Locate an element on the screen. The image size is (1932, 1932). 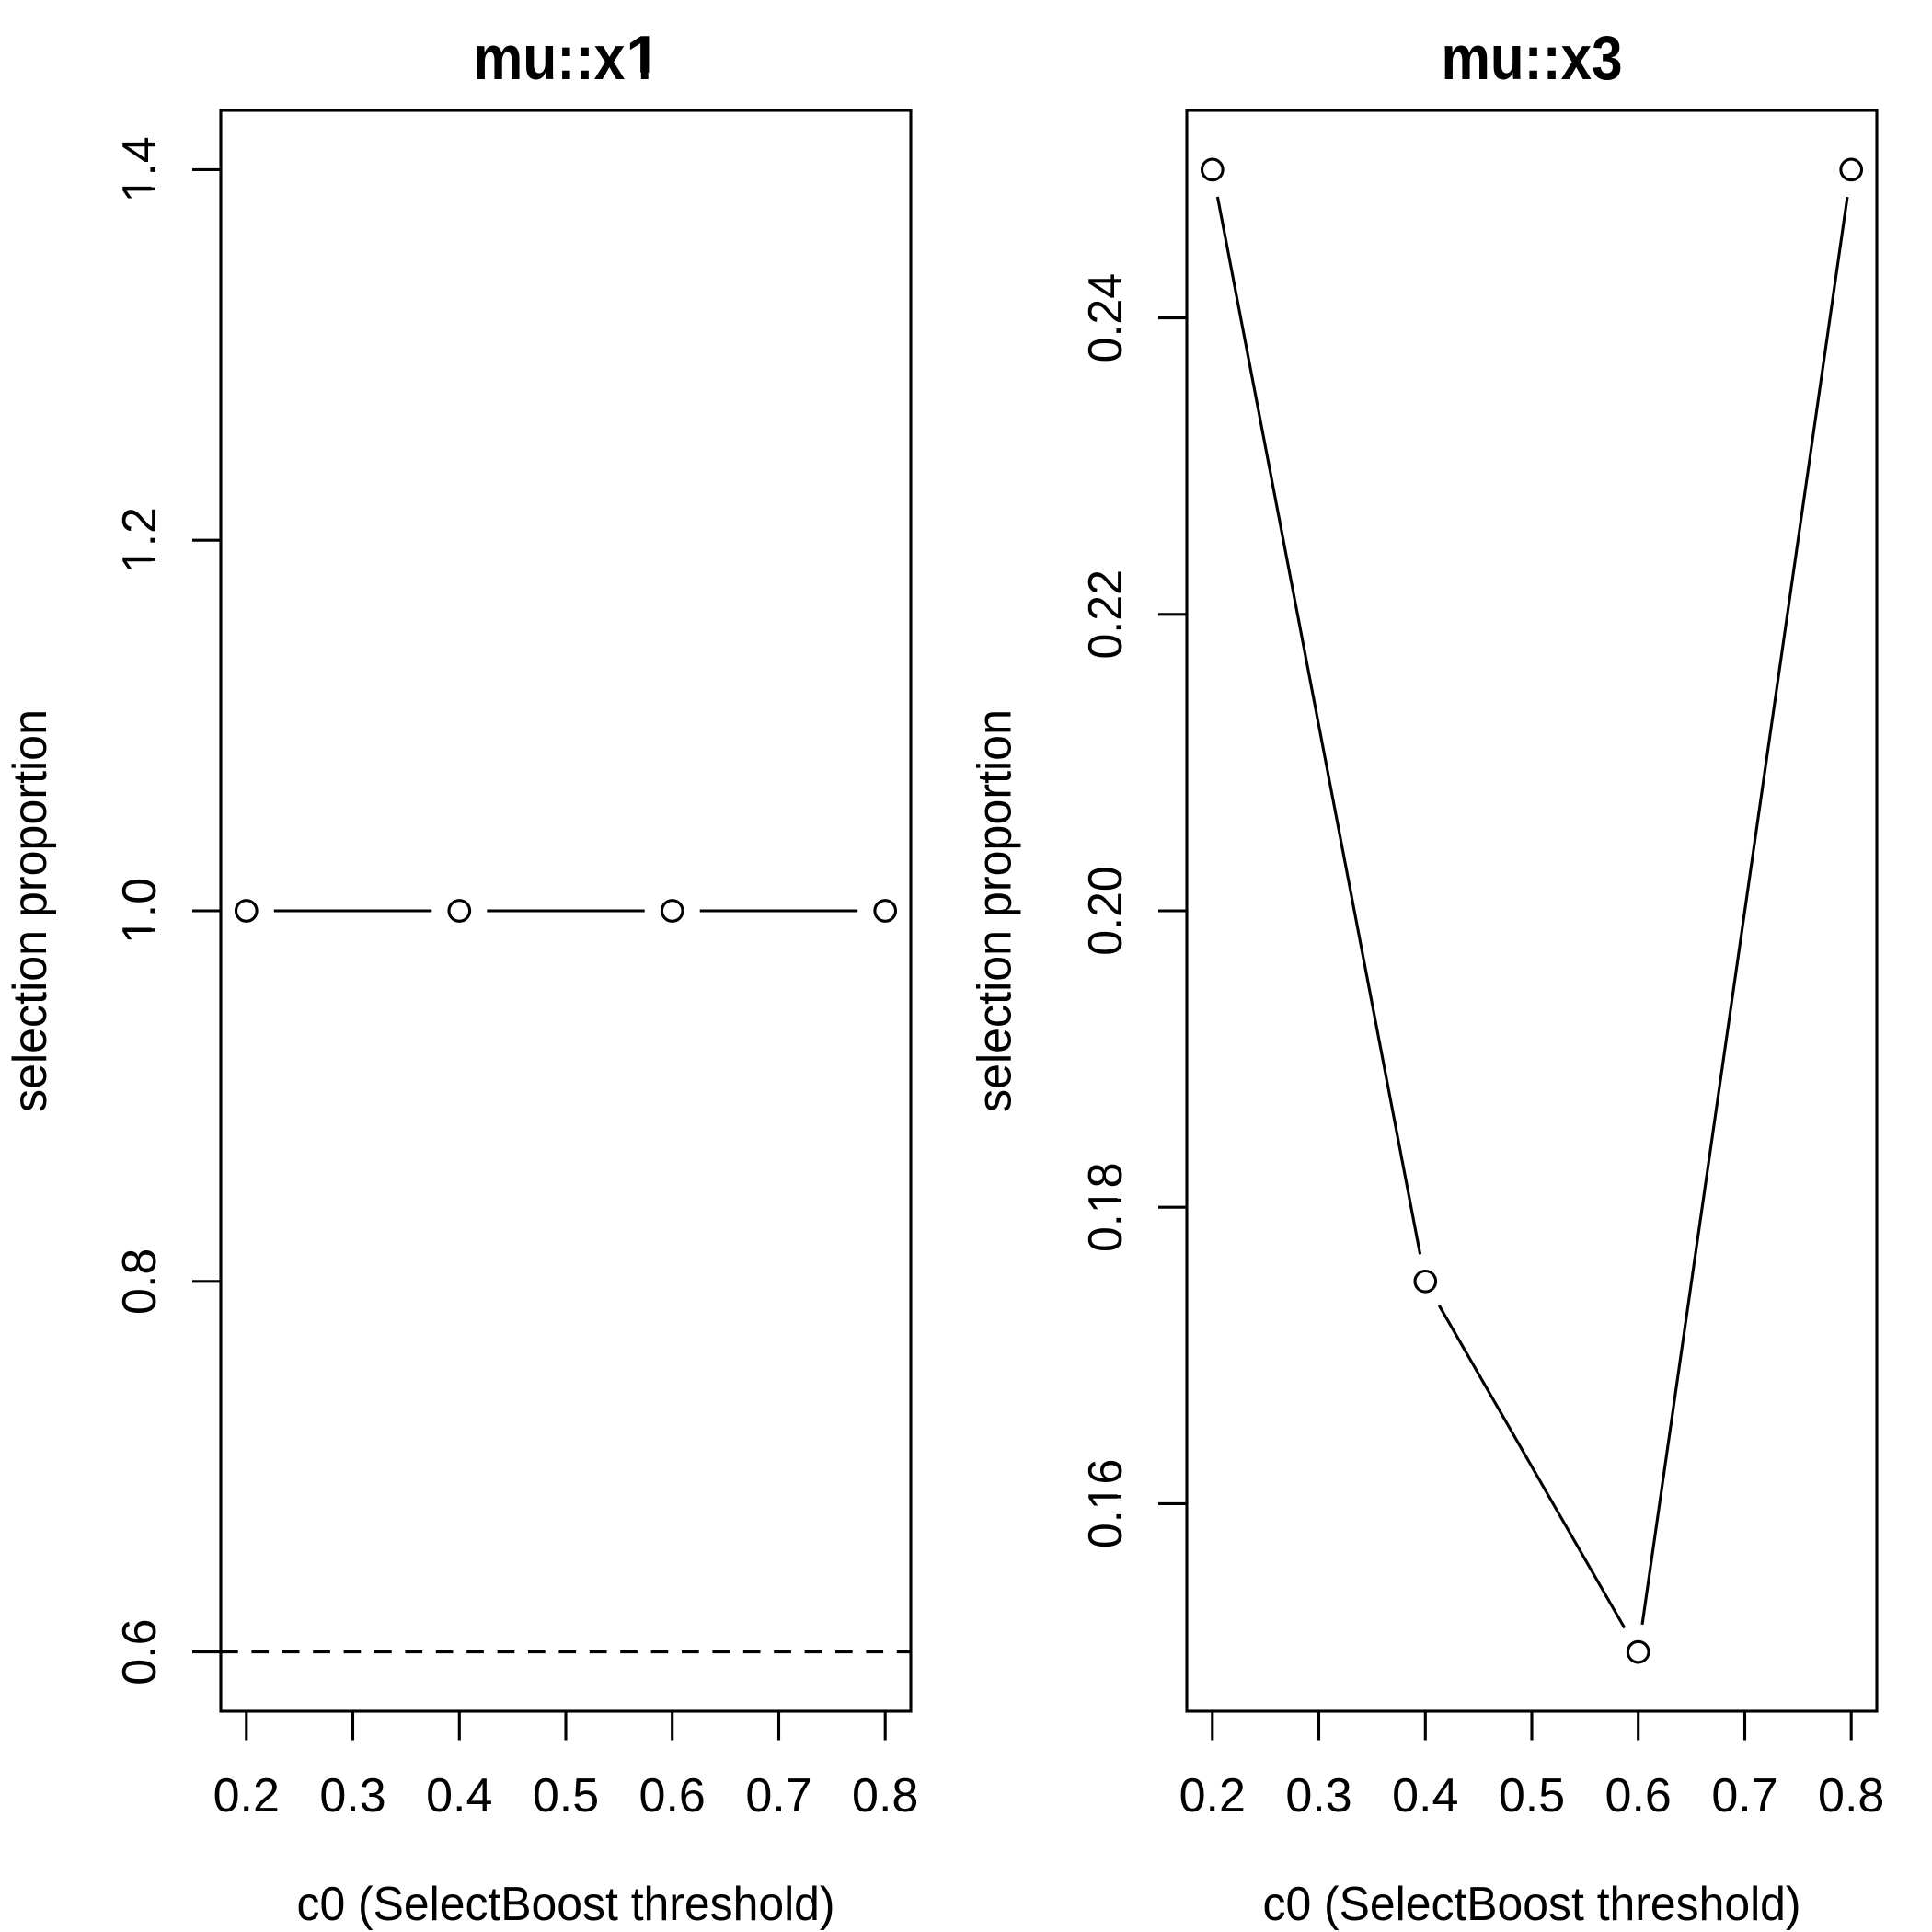
svg-text: mu::x is located at coordinates (549, 58).